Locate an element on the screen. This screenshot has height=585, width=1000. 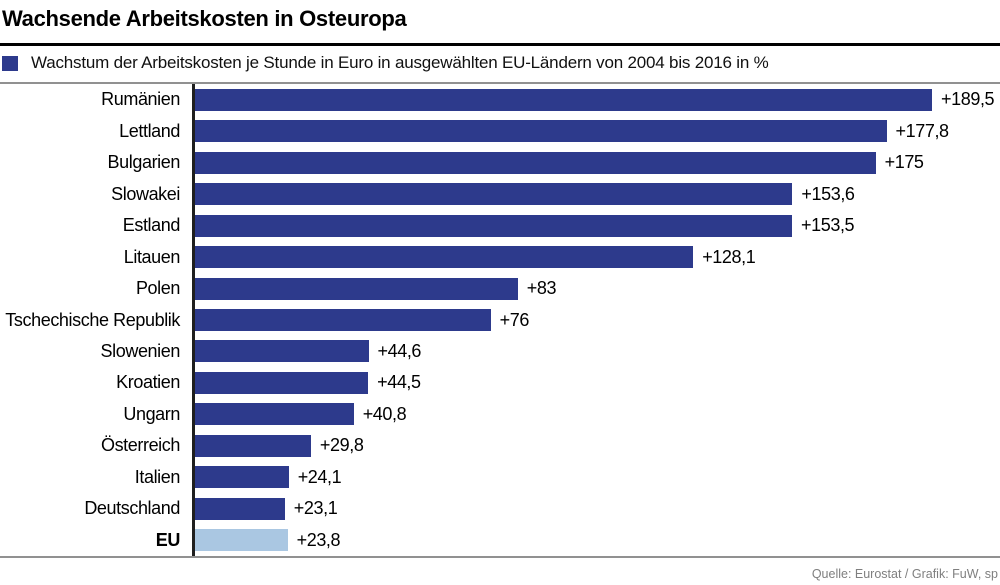
plot-area: +24,1 is located at coordinates (596, 477).